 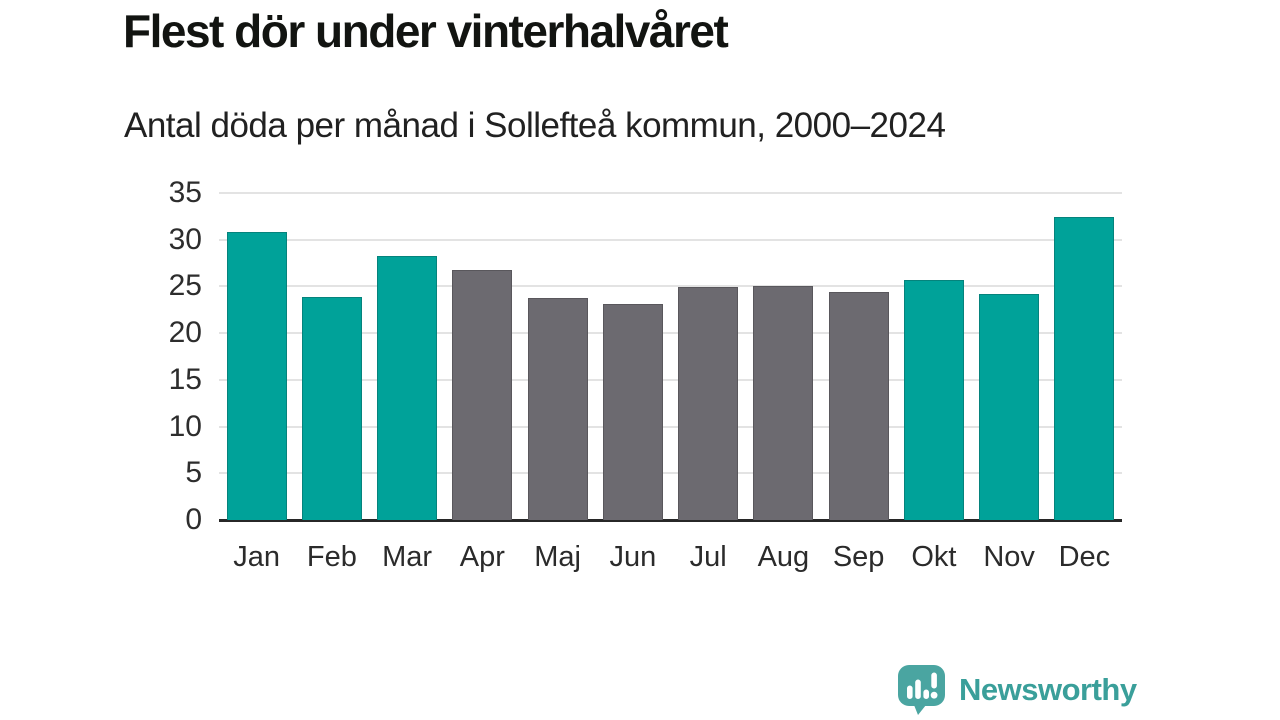 I want to click on bar-nov, so click(x=1009, y=406).